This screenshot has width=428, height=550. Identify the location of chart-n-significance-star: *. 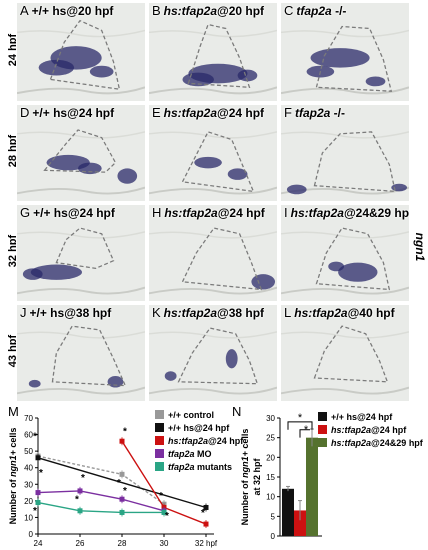
(300, 418).